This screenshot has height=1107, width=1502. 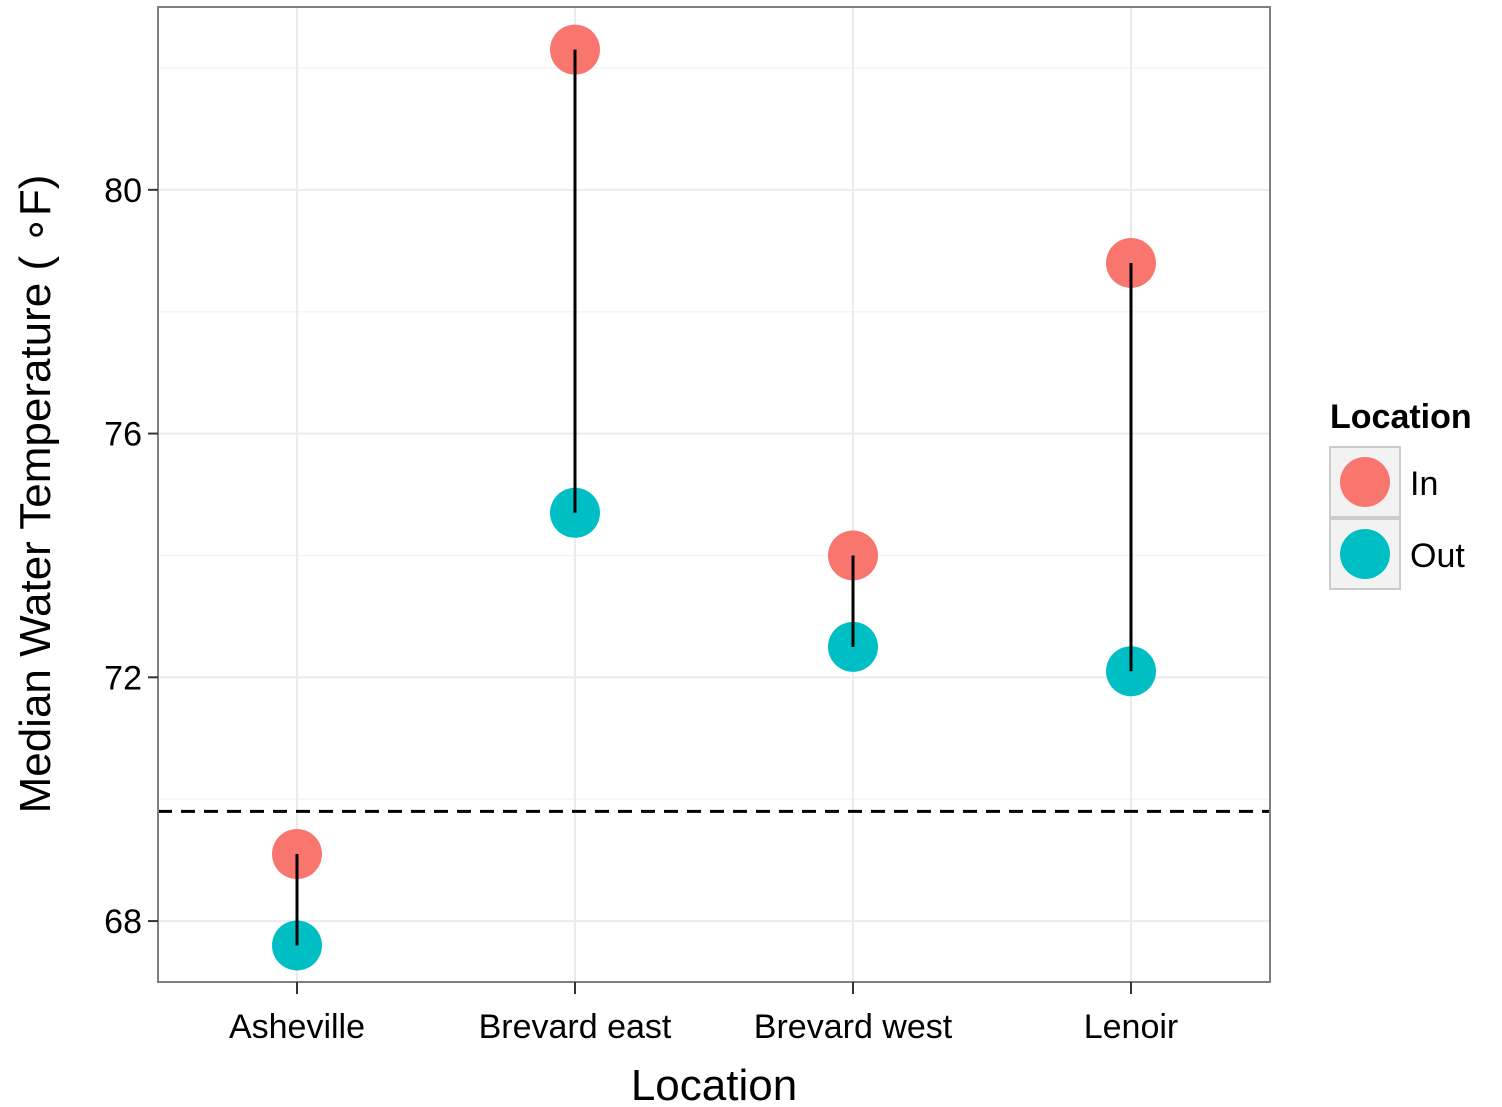 What do you see at coordinates (853, 1027) in the screenshot?
I see `x-tick-label: Brevard west` at bounding box center [853, 1027].